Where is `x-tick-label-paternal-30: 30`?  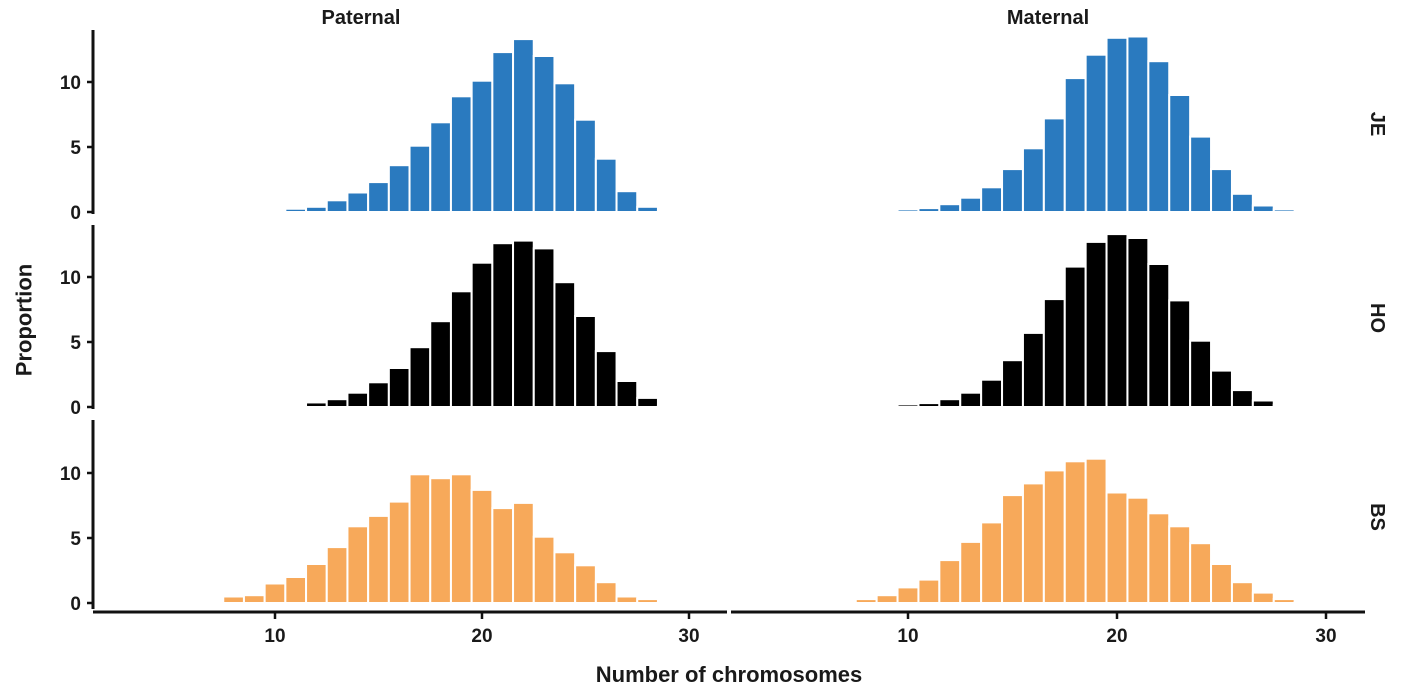
x-tick-label-paternal-30: 30 is located at coordinates (688, 636).